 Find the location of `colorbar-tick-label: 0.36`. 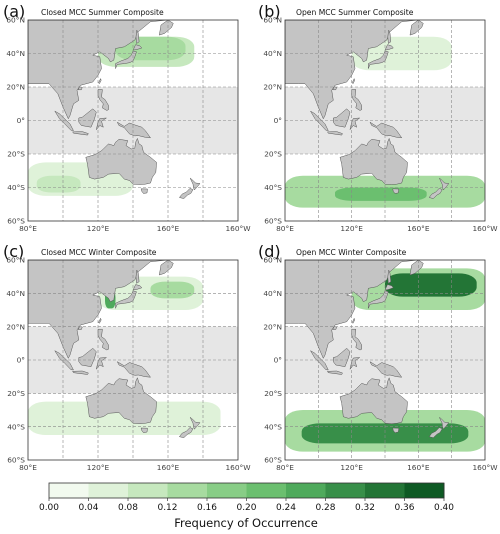

colorbar-tick-label: 0.36 is located at coordinates (404, 508).